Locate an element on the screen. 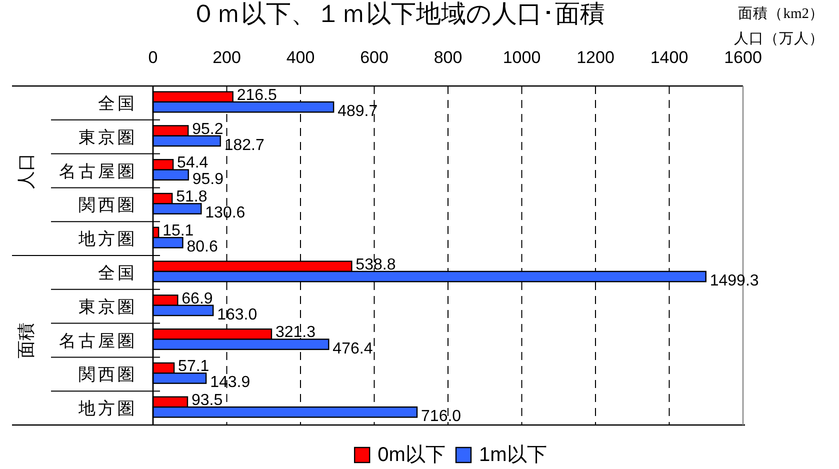  data-label: 538.8 is located at coordinates (376, 264).